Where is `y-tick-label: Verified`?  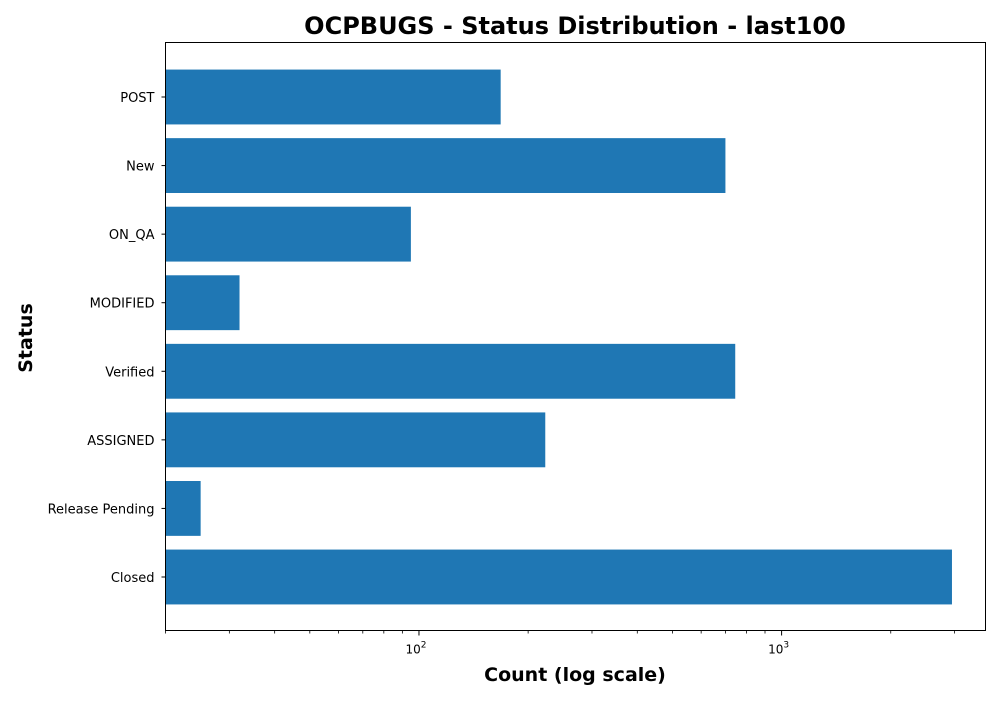 y-tick-label: Verified is located at coordinates (129, 372).